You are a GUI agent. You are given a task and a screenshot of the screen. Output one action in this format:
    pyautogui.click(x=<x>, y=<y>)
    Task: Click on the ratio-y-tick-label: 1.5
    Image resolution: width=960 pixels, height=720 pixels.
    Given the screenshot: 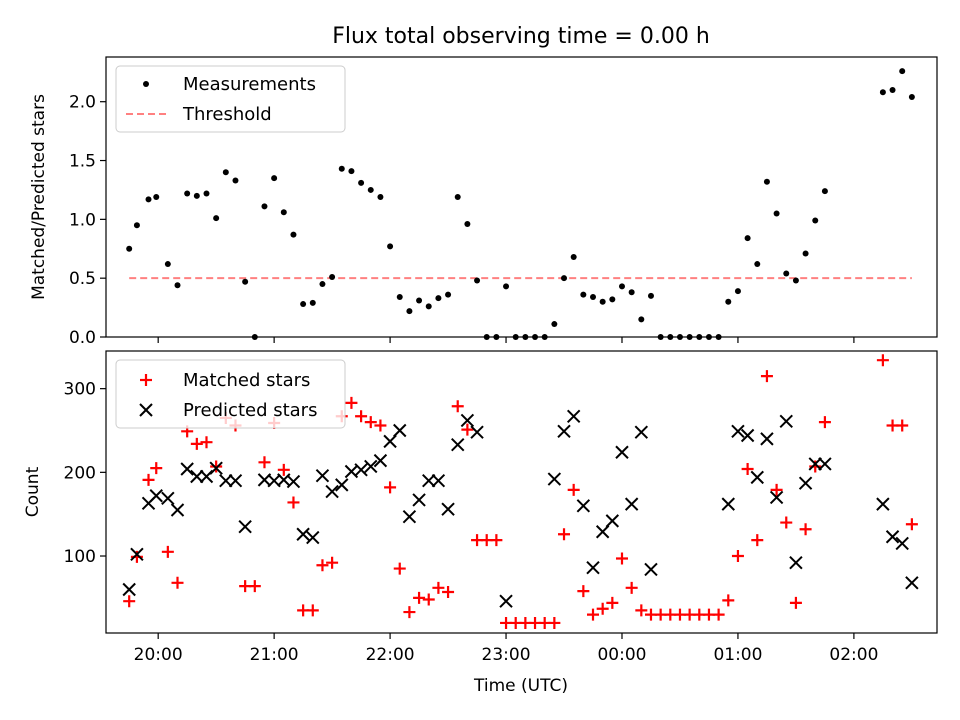 What is the action you would take?
    pyautogui.click(x=82, y=162)
    